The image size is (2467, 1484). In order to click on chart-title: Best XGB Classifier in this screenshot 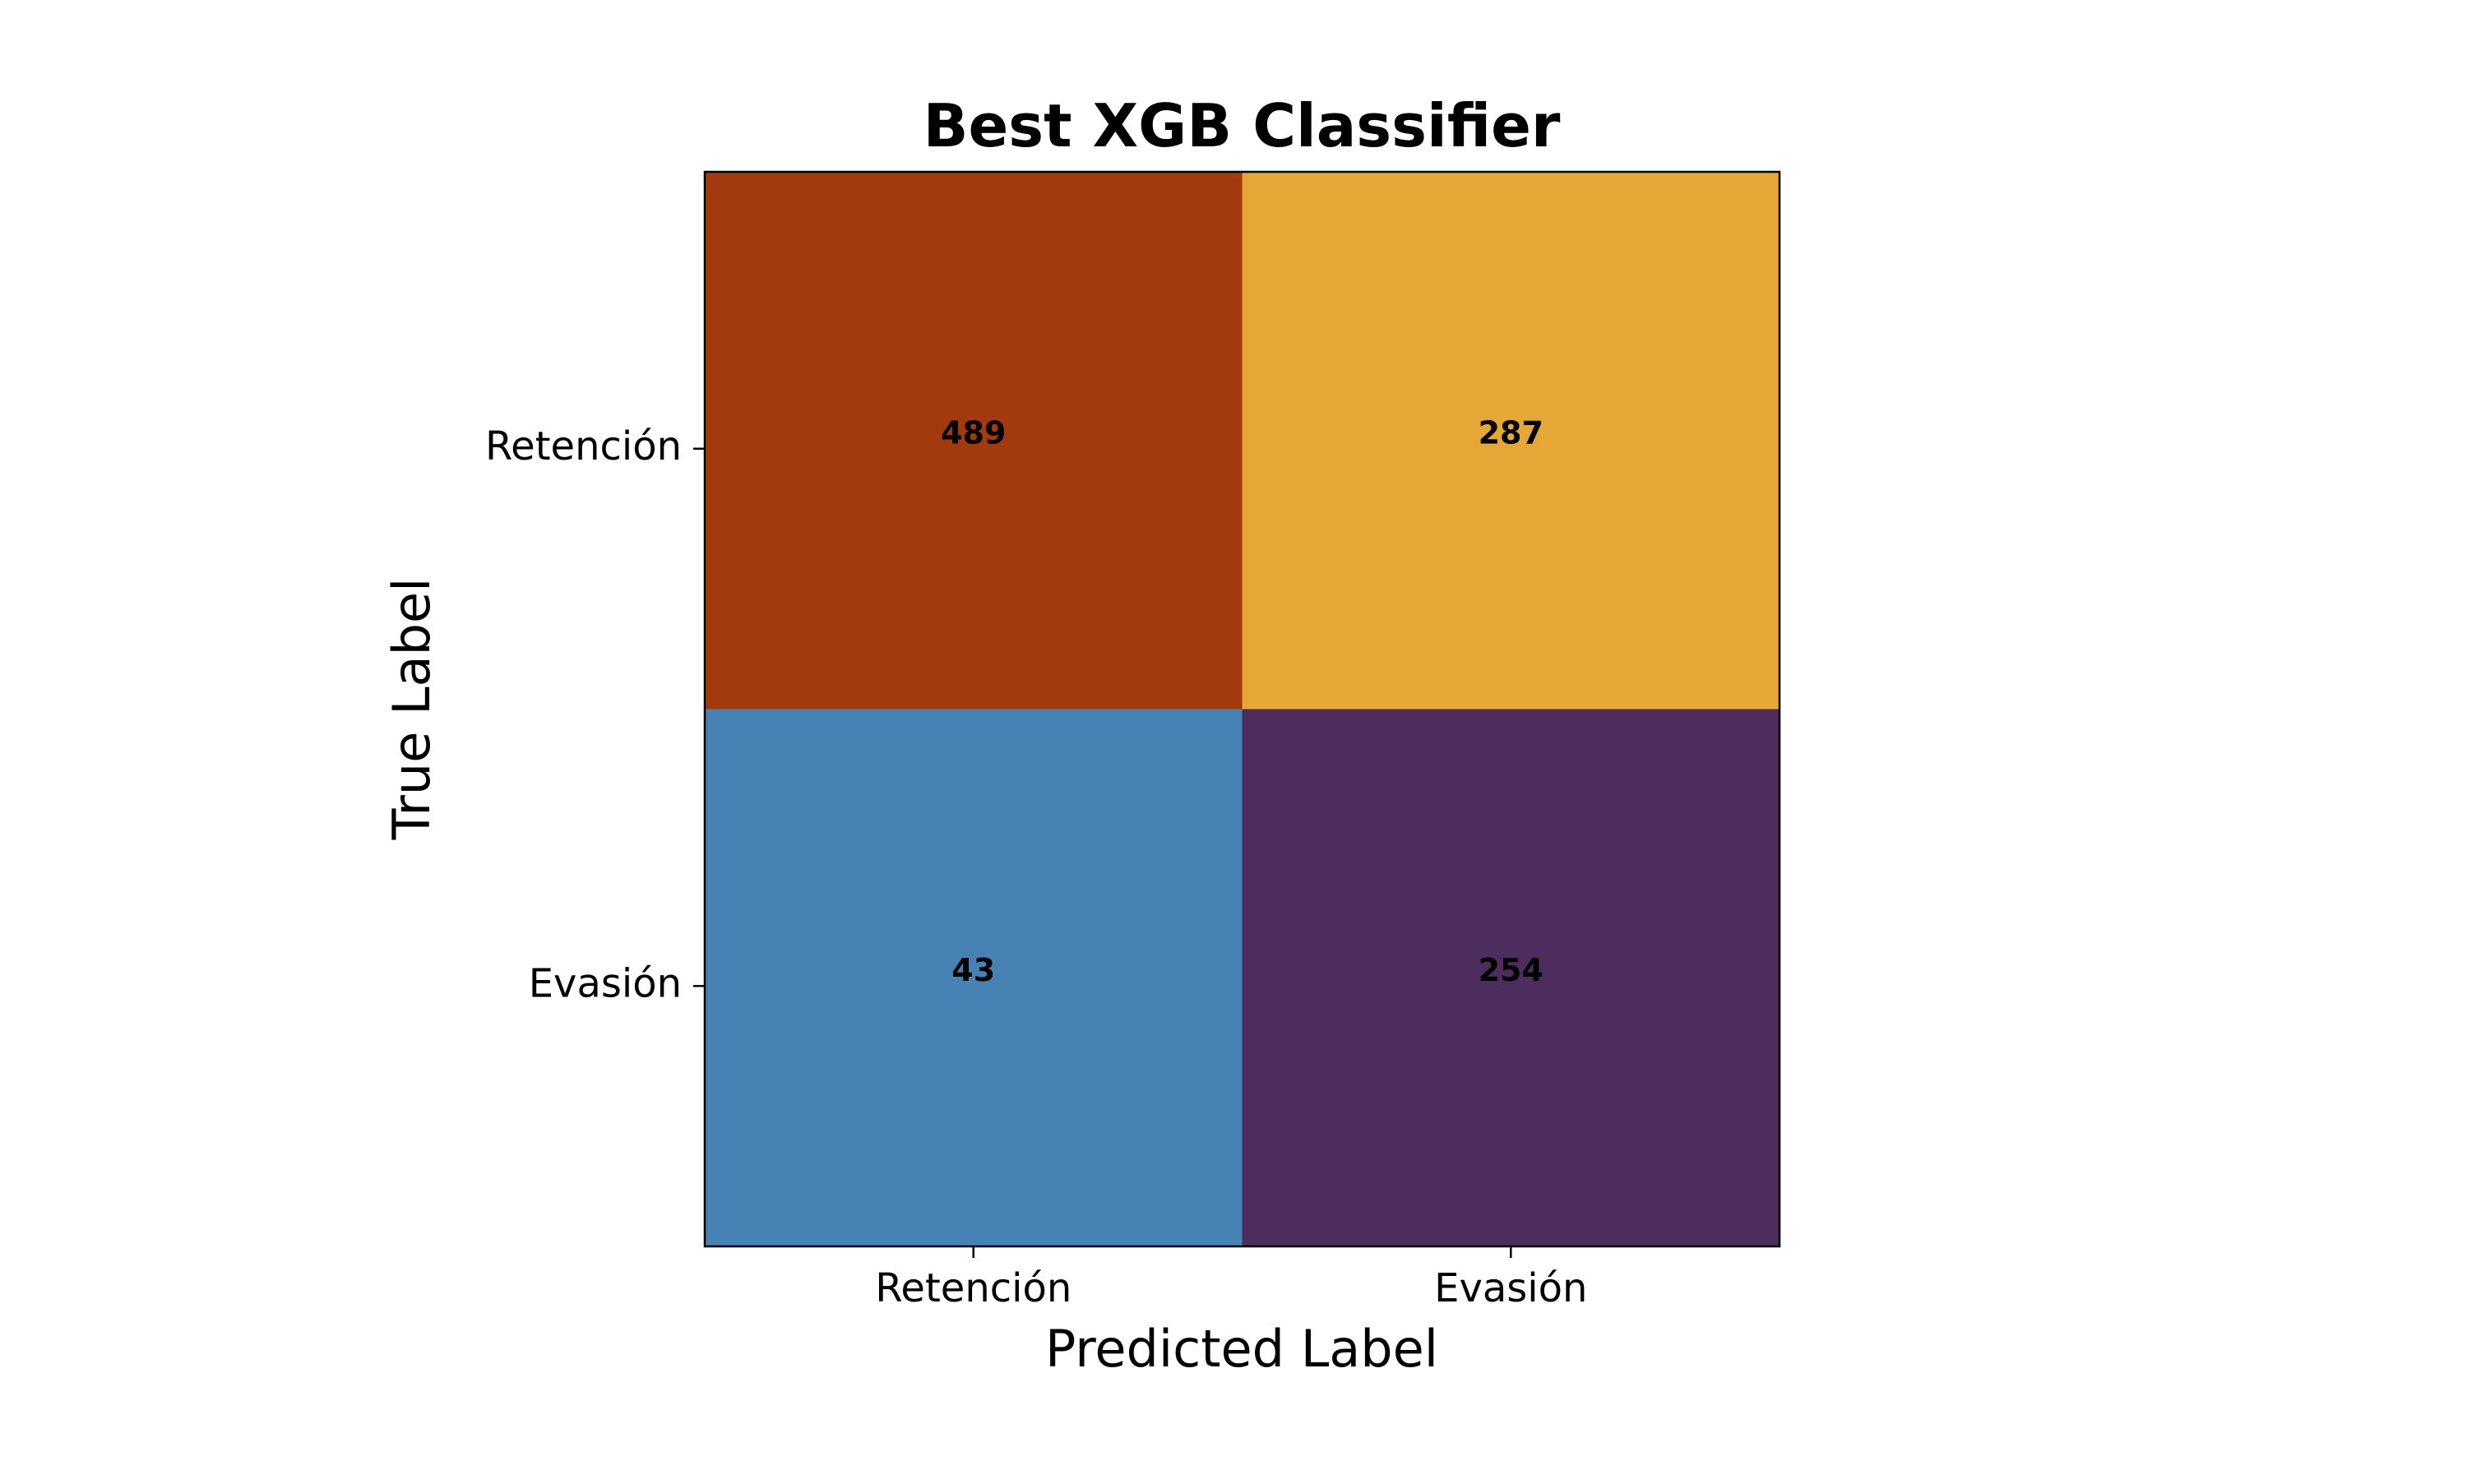, I will do `click(1242, 126)`.